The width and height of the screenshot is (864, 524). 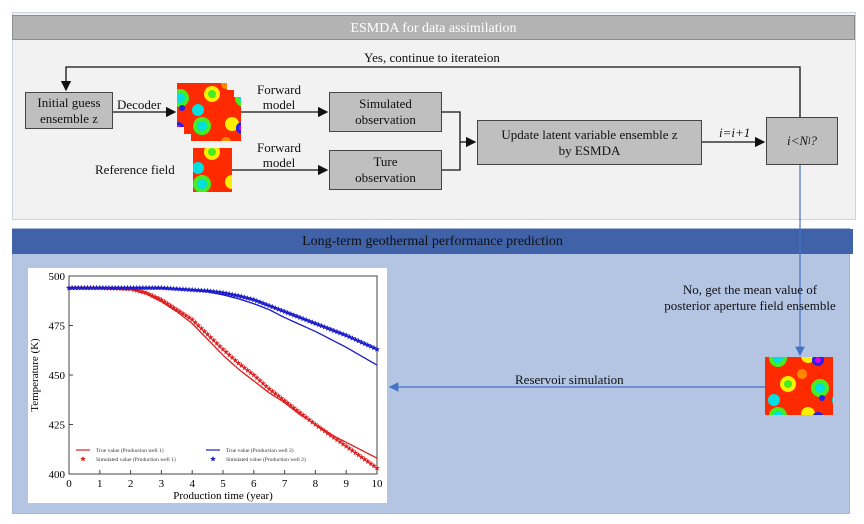 I want to click on x-tick-label: 9, so click(x=346, y=484).